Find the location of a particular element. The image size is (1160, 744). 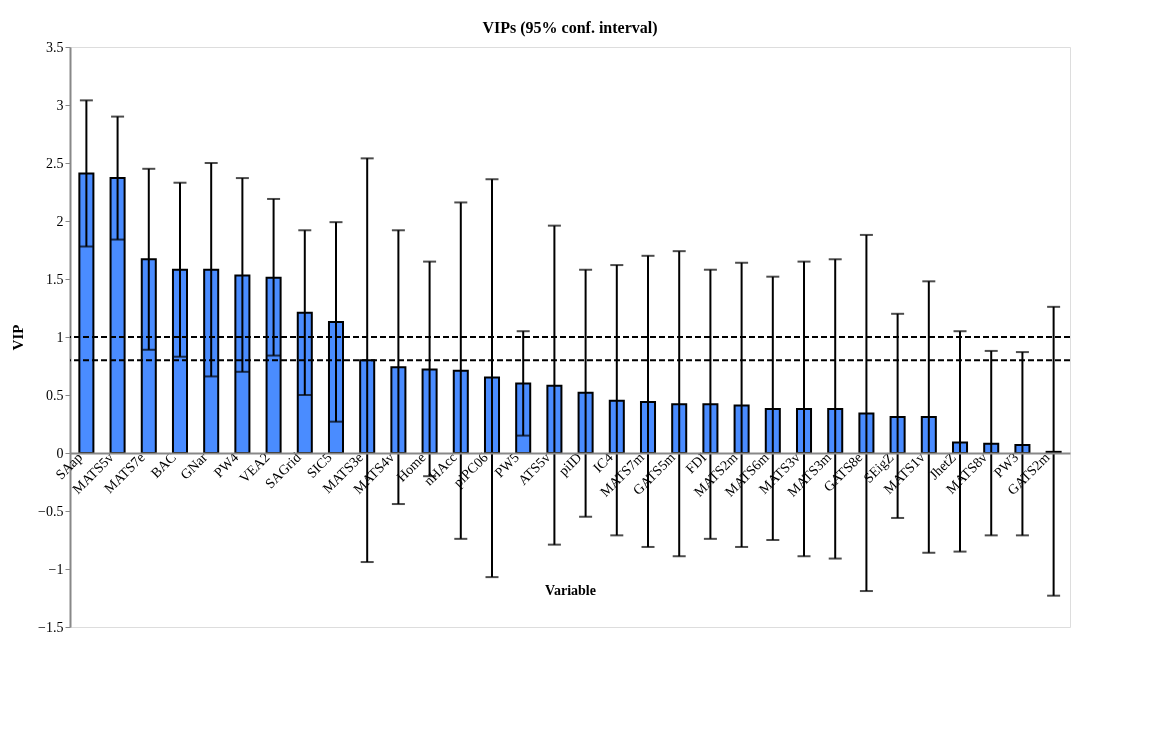

y-tick-label: 3.5 is located at coordinates (55, 47).